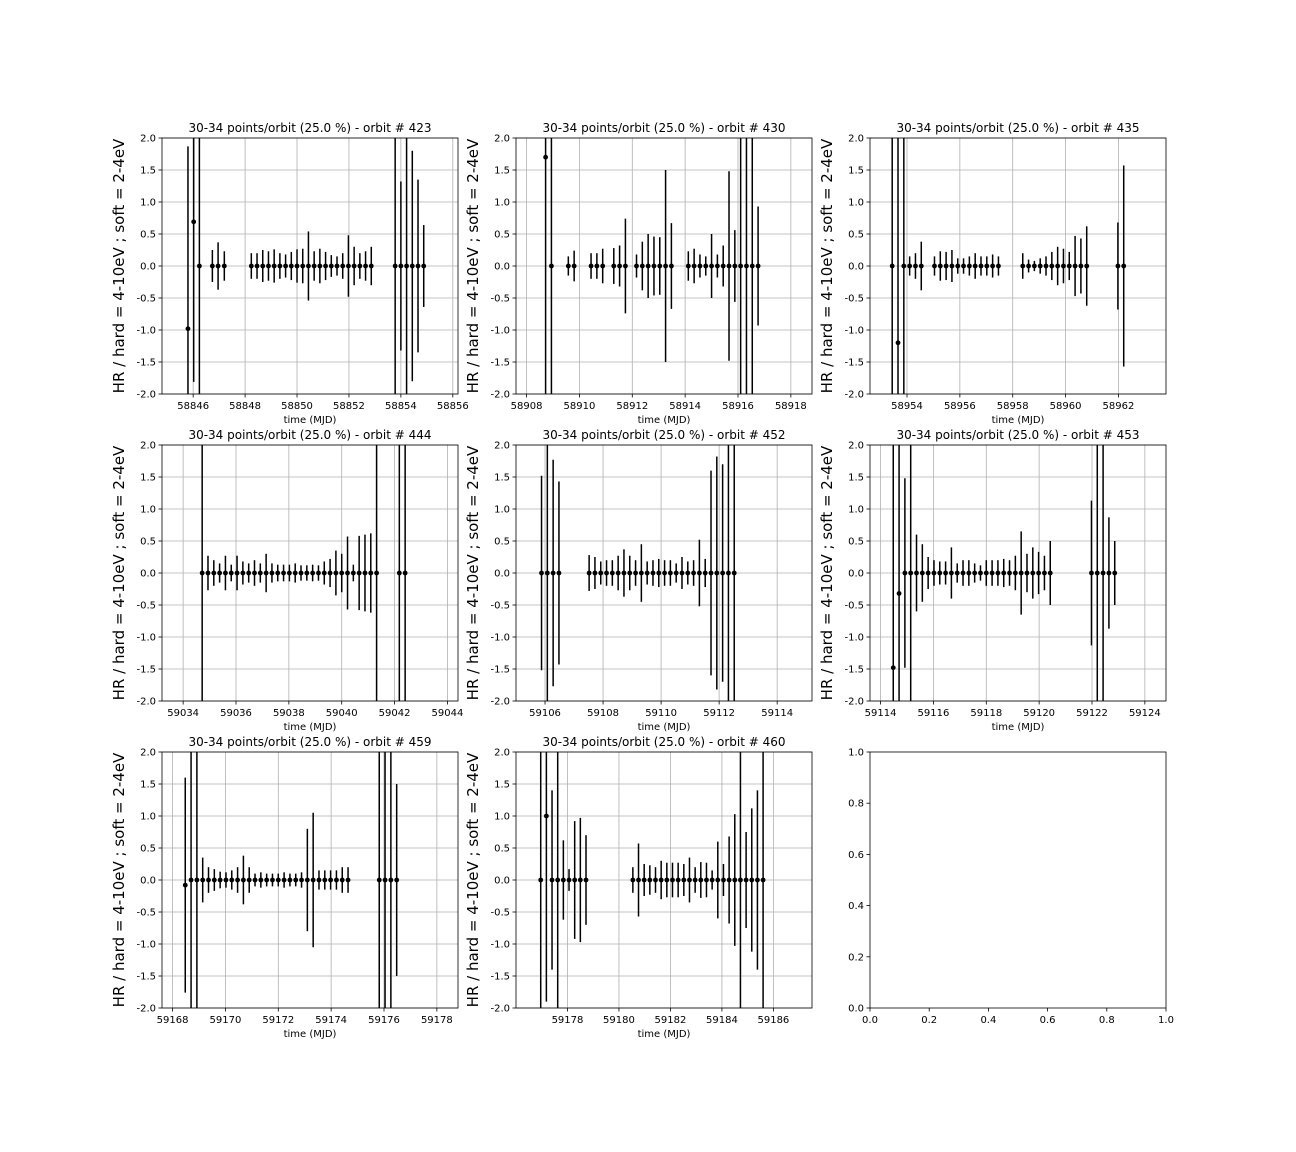 This screenshot has height=1152, width=1296. I want to click on x-tick-label: 0.0, so click(870, 1020).